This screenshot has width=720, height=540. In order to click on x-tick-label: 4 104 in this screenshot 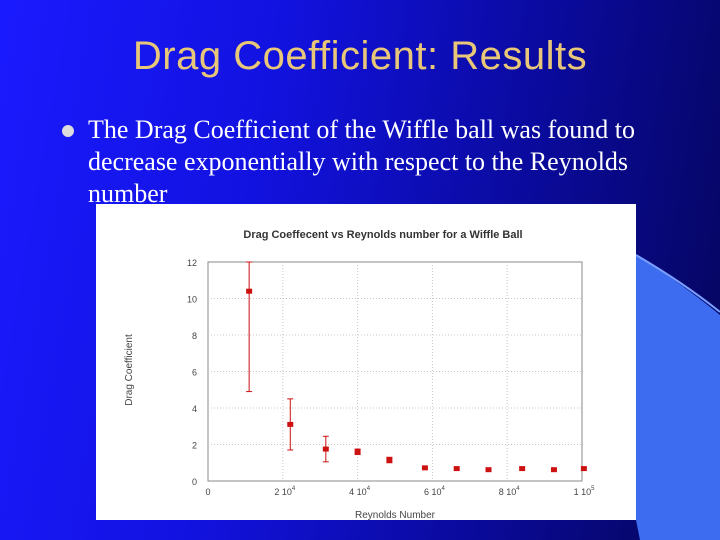, I will do `click(360, 491)`.